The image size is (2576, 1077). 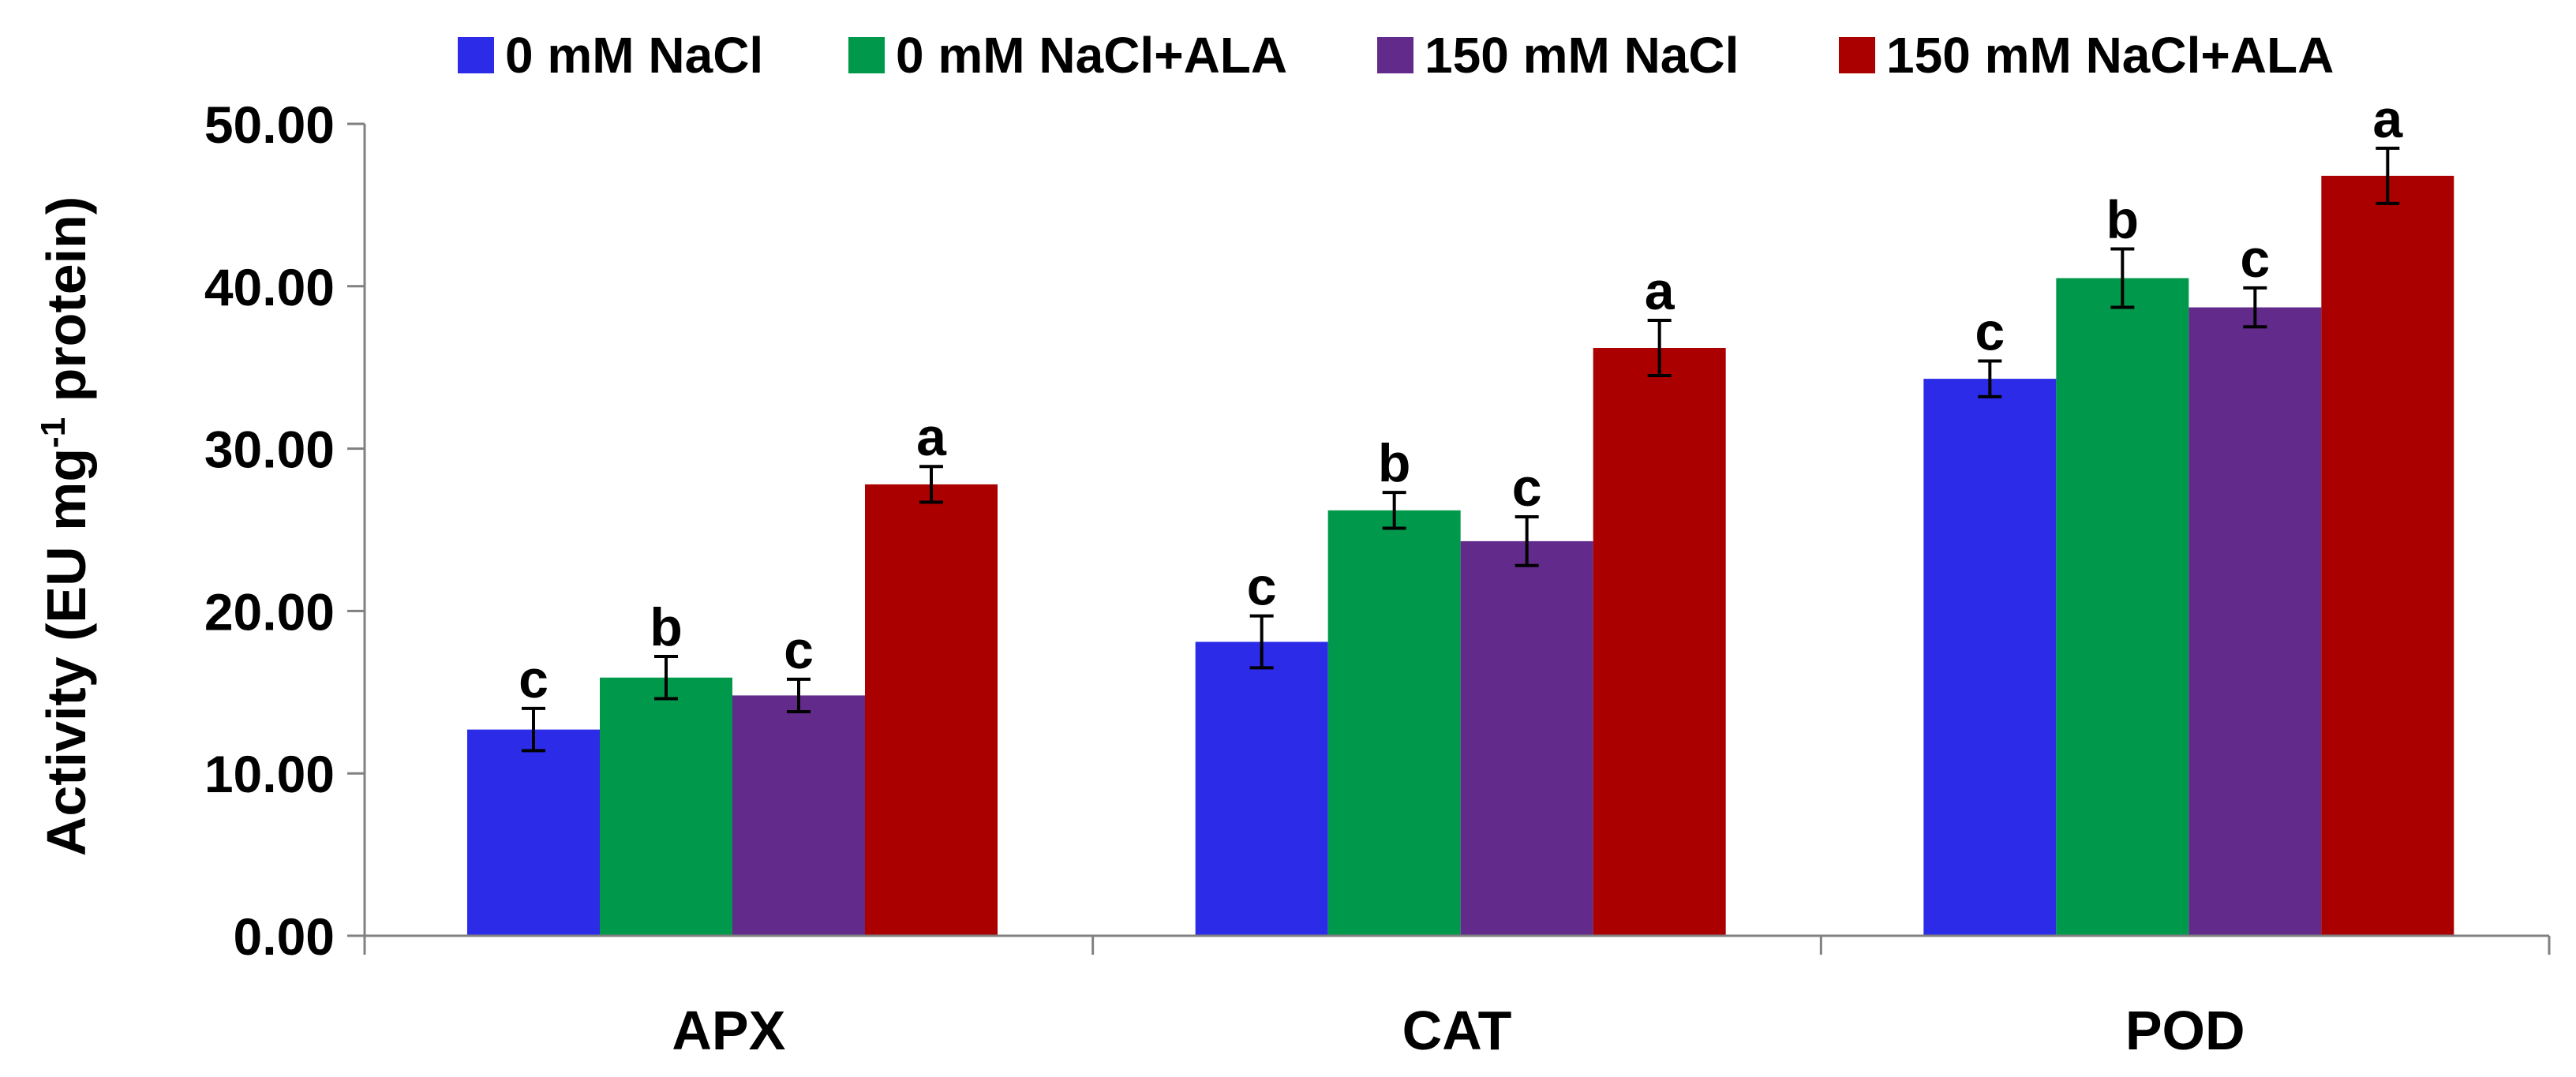 I want to click on legend-entry-label: 150 mM NaCl+ALA, so click(x=2110, y=55).